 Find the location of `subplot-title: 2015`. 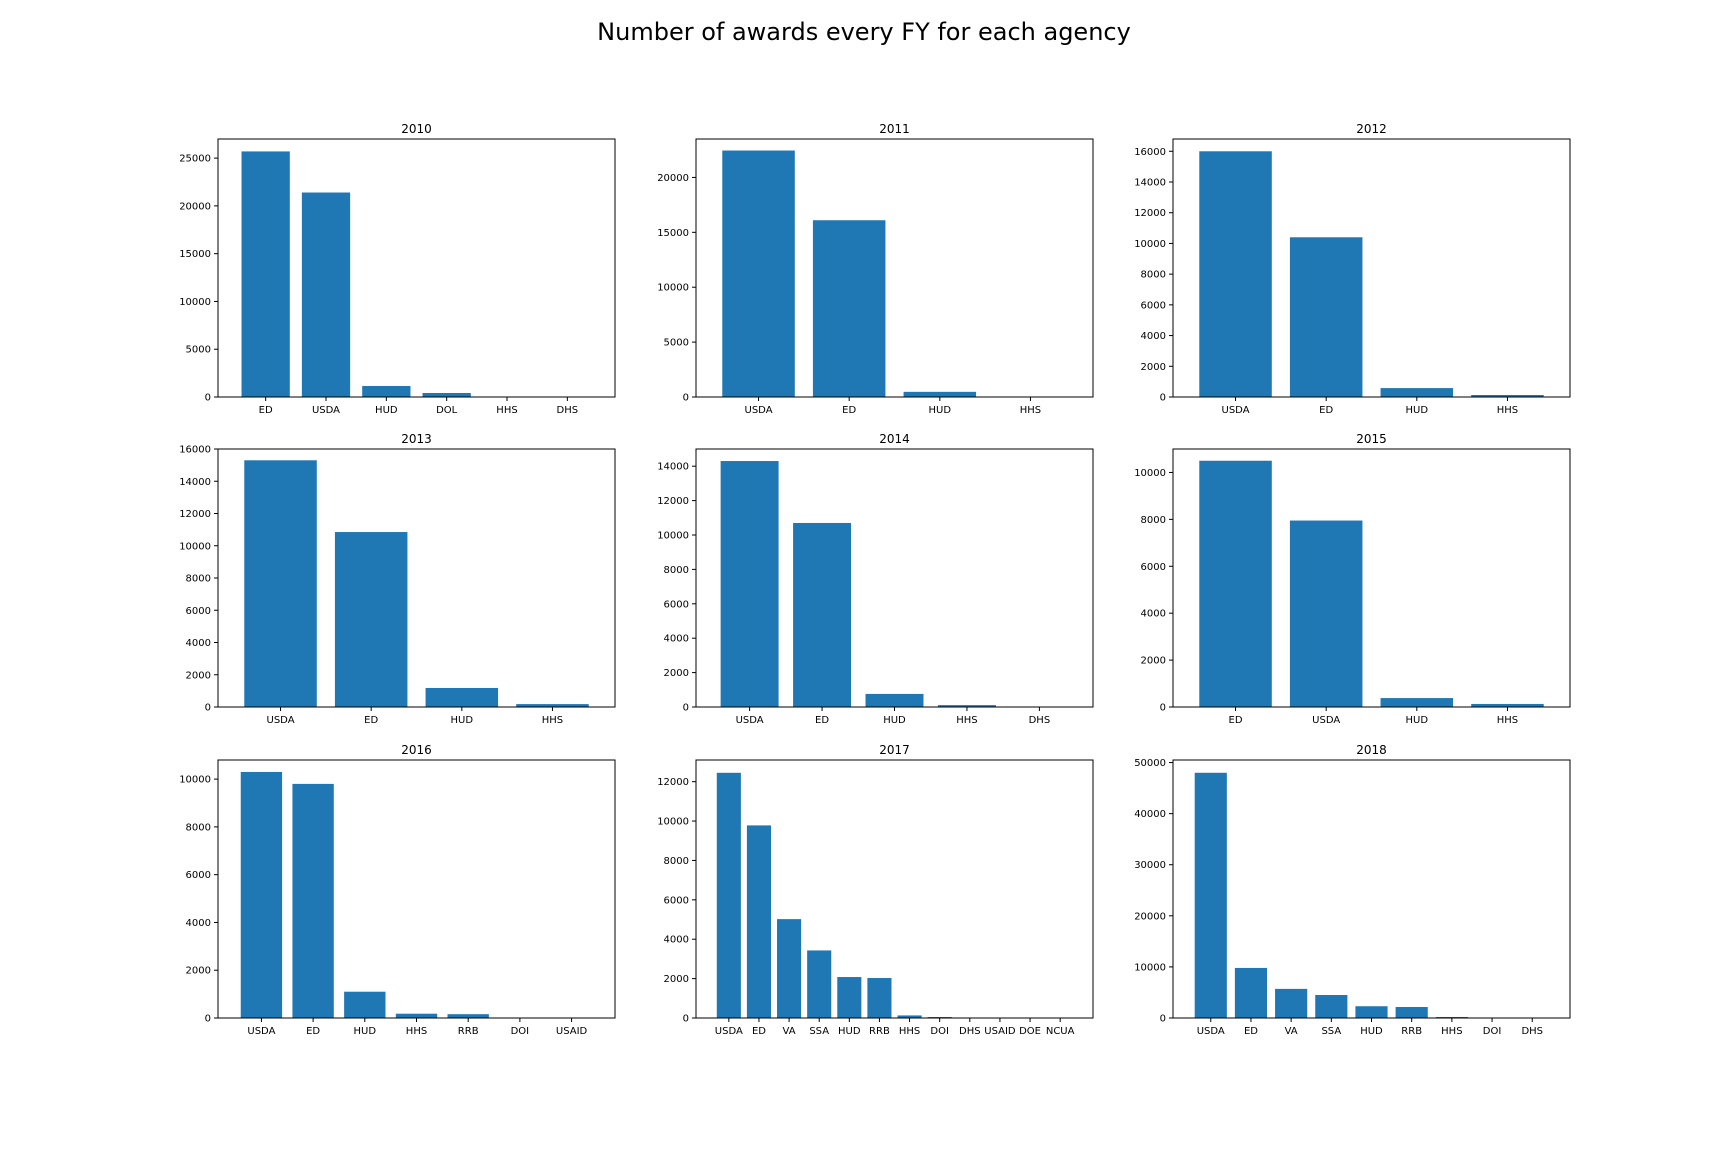

subplot-title: 2015 is located at coordinates (1371, 439).